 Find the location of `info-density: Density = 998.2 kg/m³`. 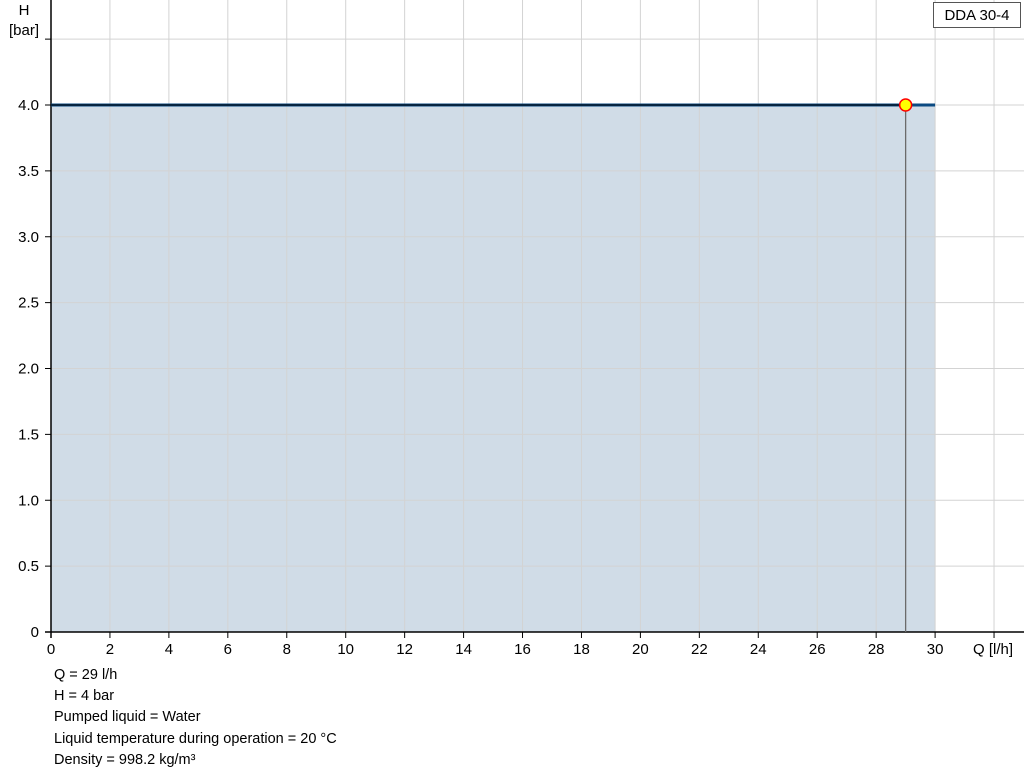

info-density: Density = 998.2 kg/m³ is located at coordinates (125, 759).